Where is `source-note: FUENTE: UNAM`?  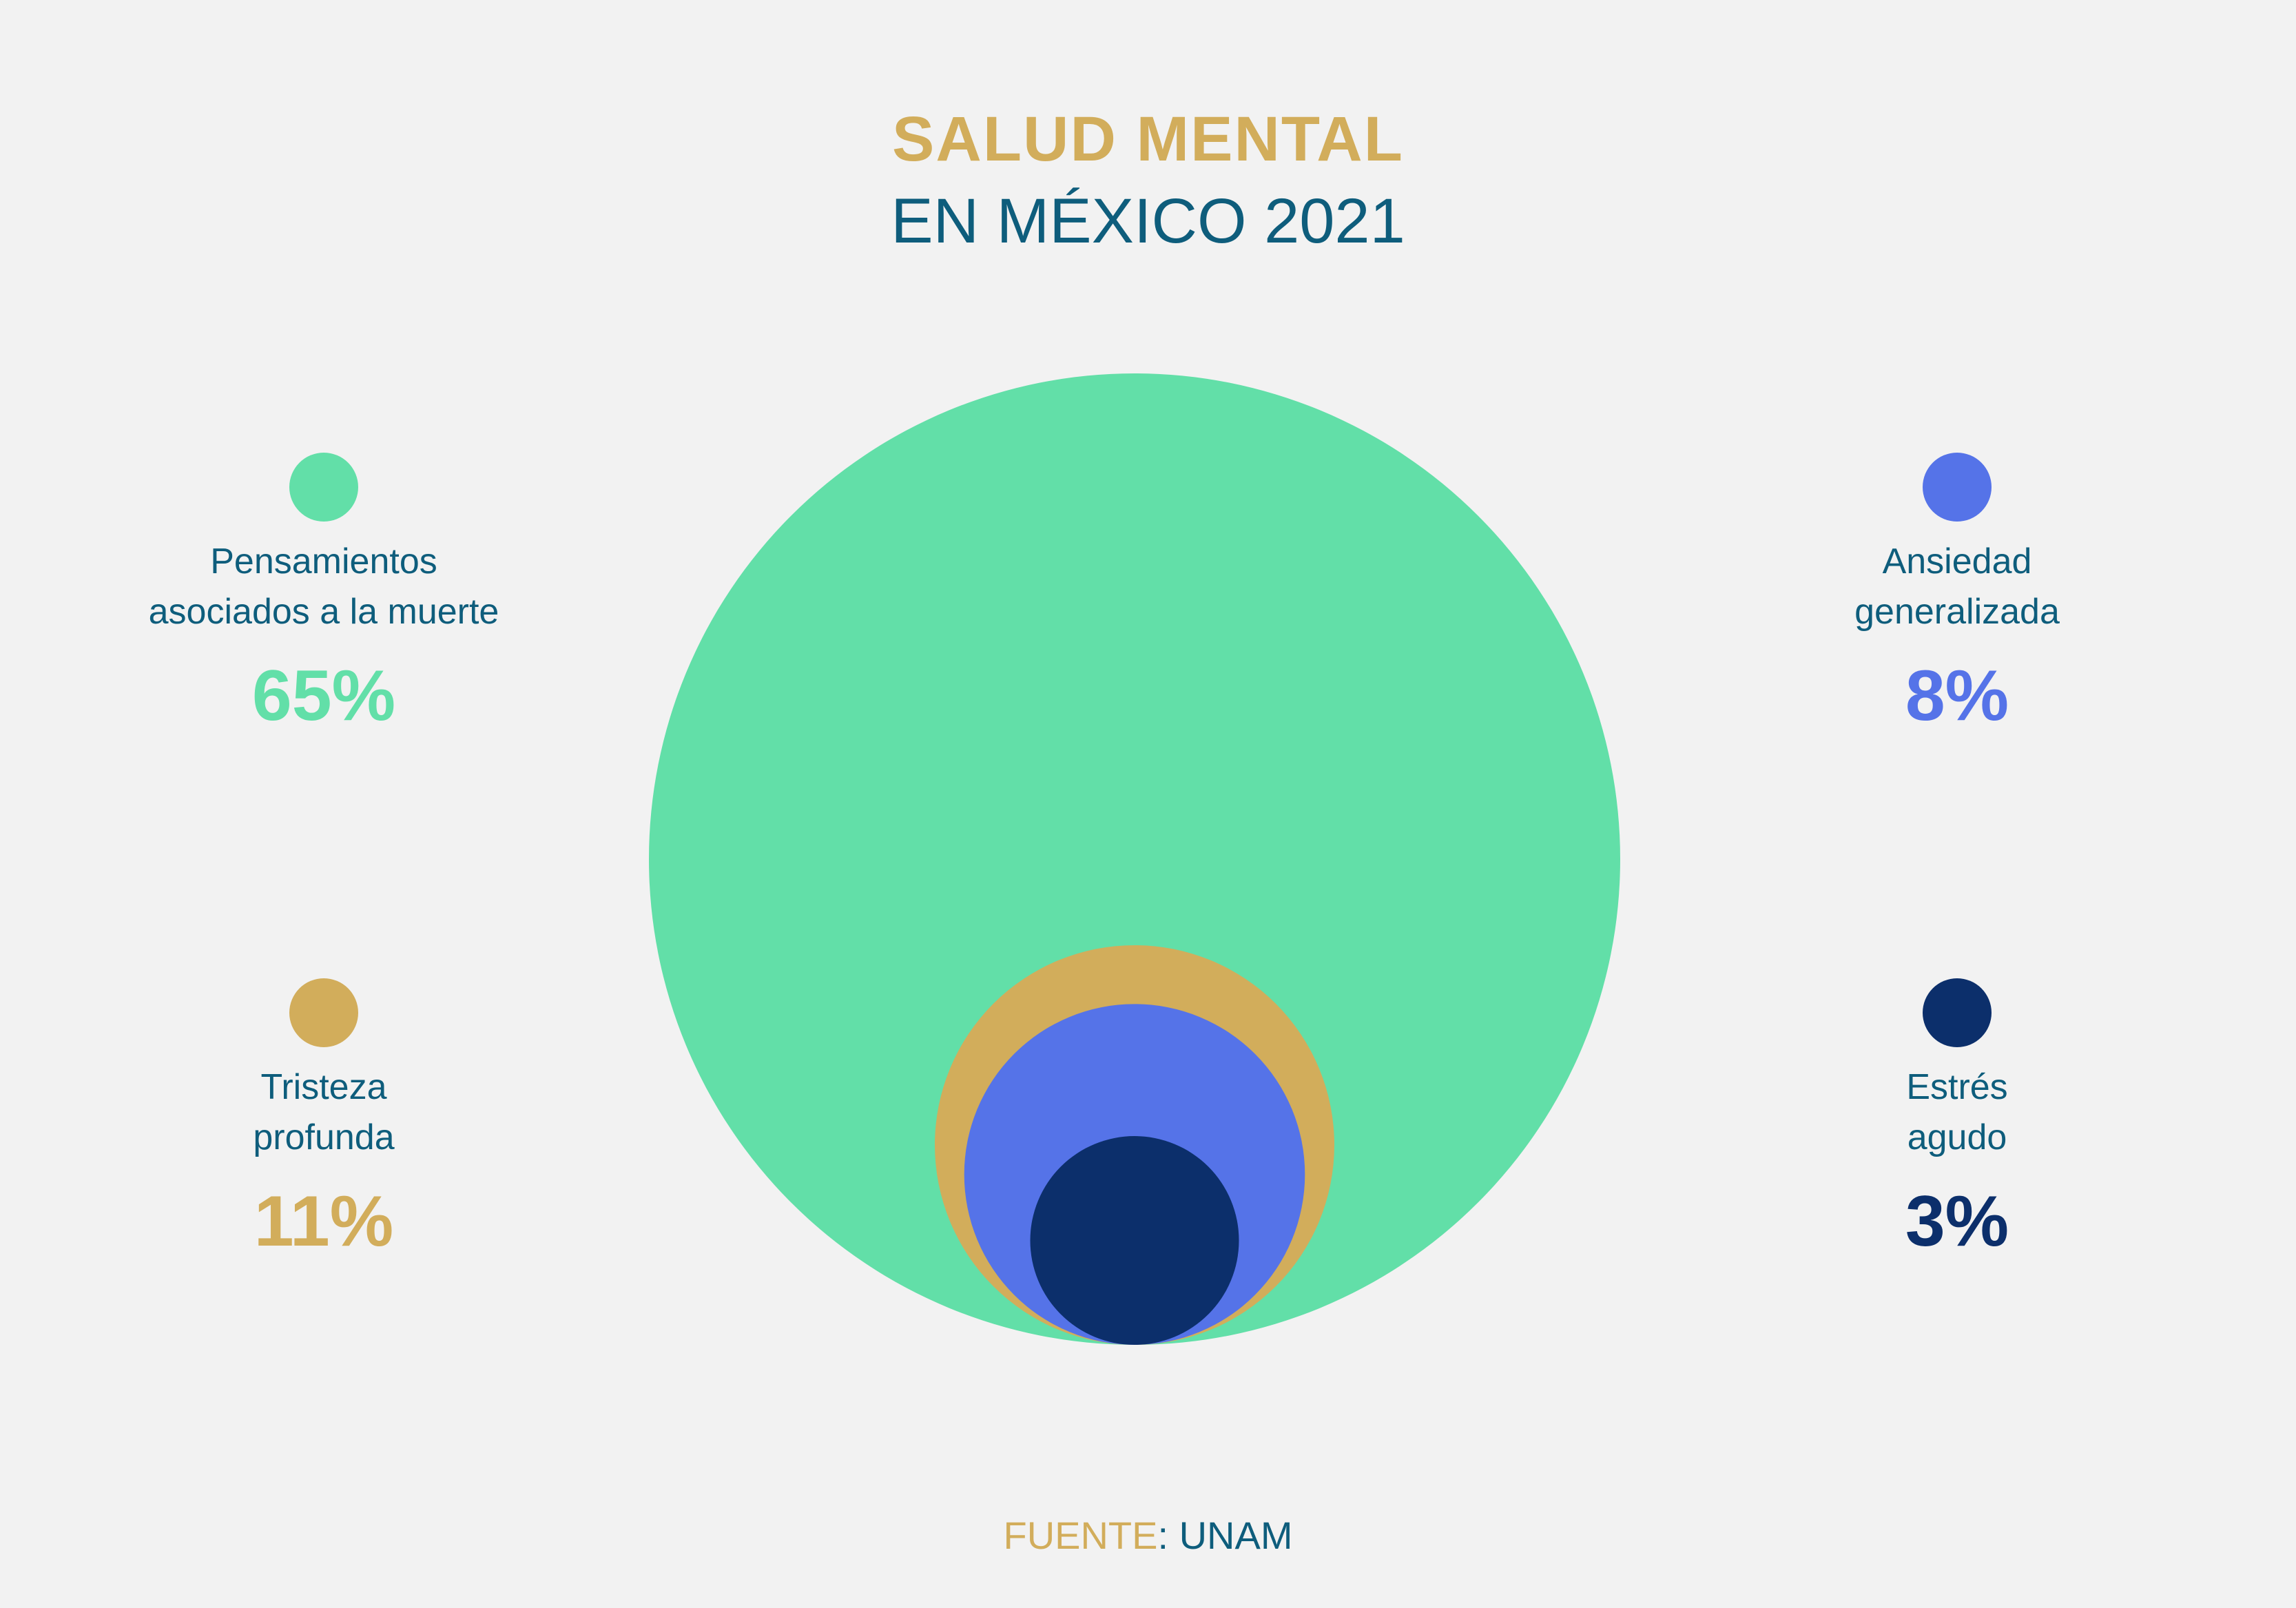
source-note: FUENTE: UNAM is located at coordinates (1148, 1536).